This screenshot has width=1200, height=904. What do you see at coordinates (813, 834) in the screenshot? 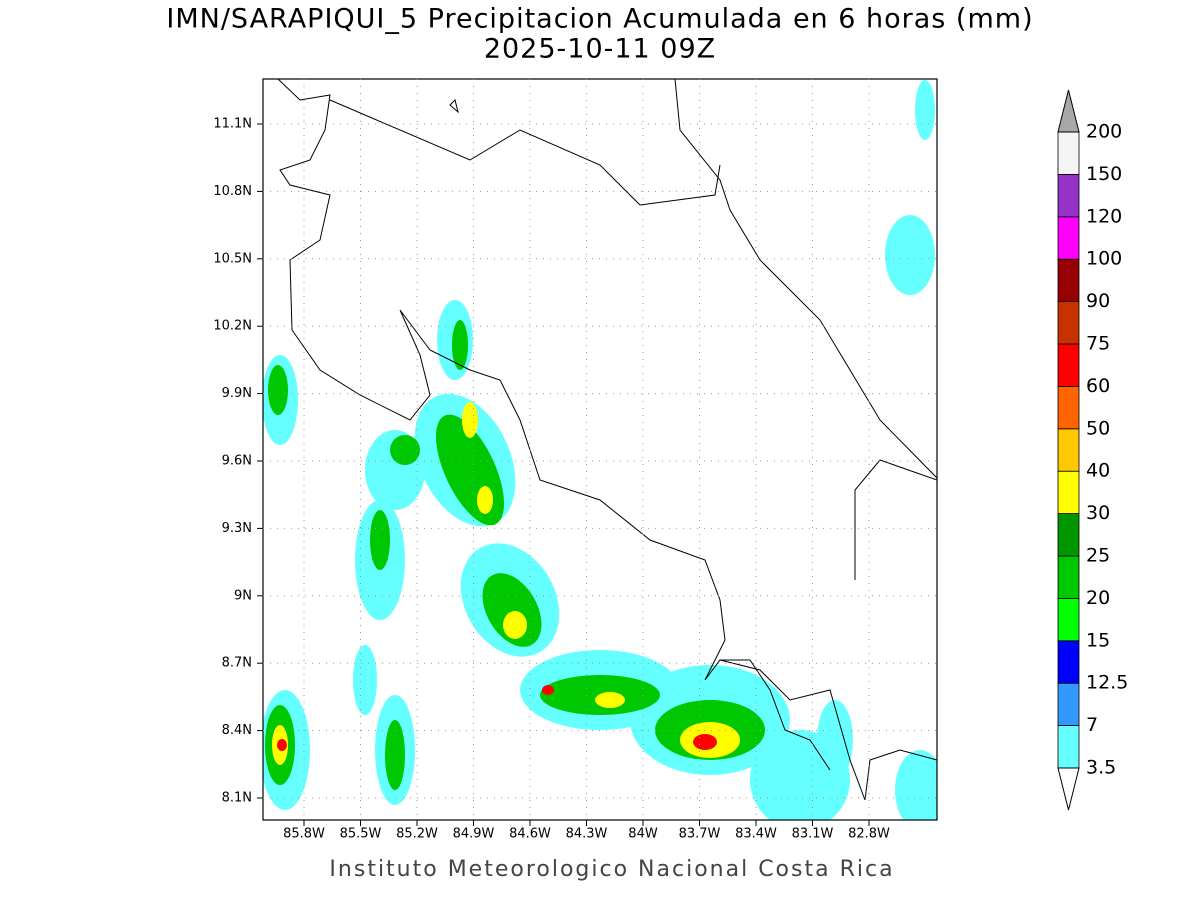
I see `lon-label: 83.1W` at bounding box center [813, 834].